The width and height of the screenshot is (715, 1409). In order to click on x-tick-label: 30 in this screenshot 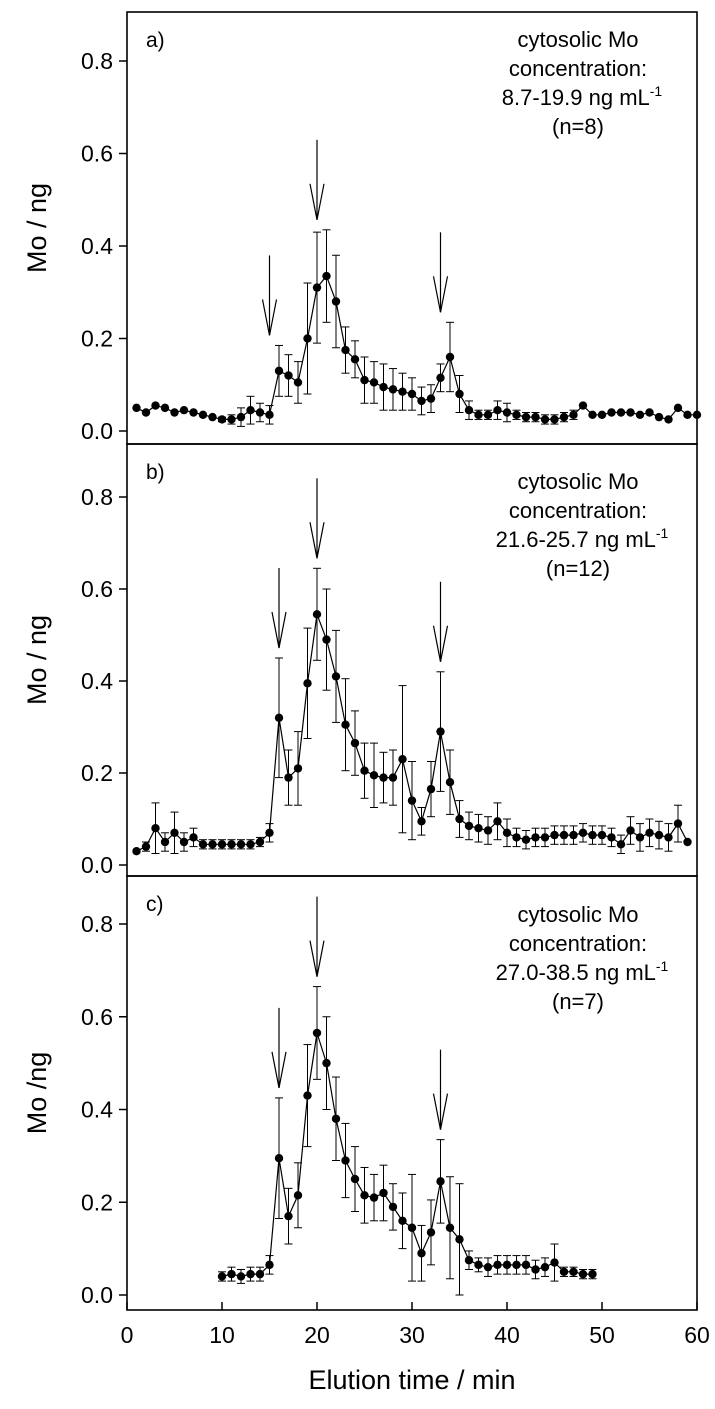, I will do `click(412, 1335)`.